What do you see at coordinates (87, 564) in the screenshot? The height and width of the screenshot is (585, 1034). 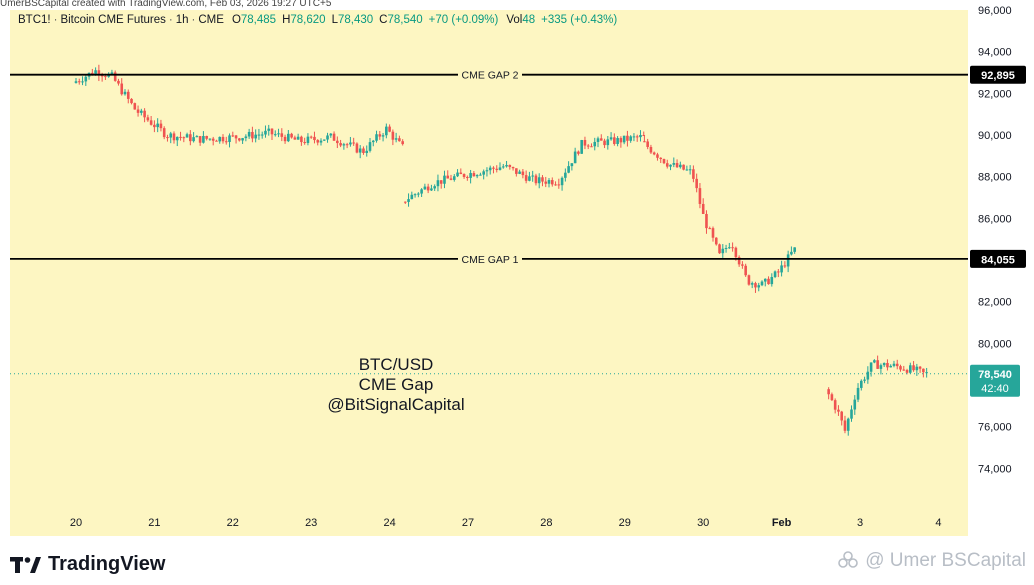 I see `tradingview-logo: TradingView` at bounding box center [87, 564].